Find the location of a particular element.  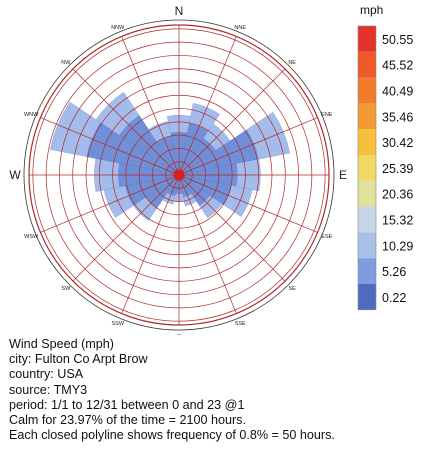

bar-tip-WNW is located at coordinates (75, 129).